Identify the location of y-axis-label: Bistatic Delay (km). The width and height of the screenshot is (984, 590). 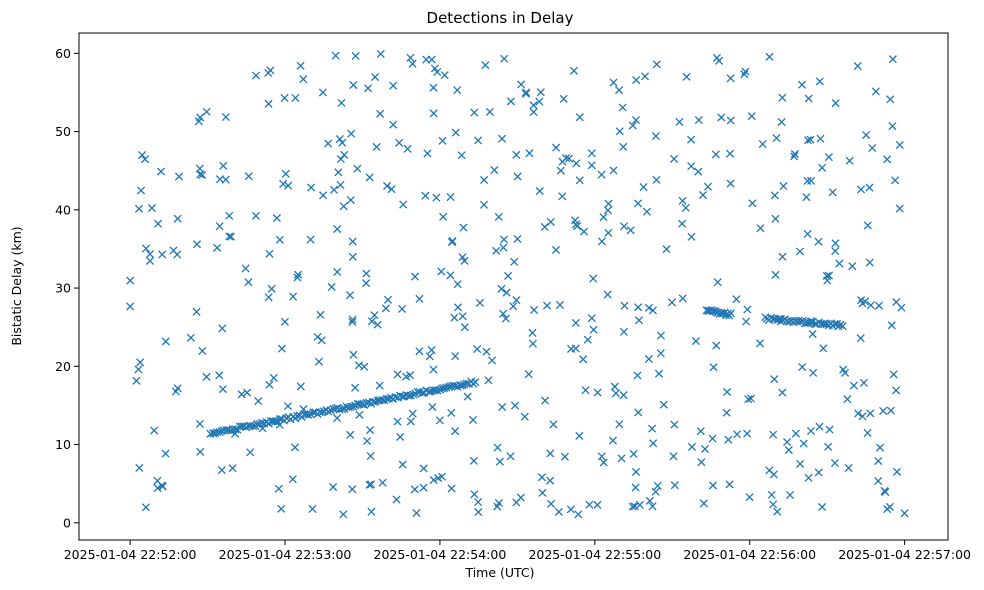
(16, 285).